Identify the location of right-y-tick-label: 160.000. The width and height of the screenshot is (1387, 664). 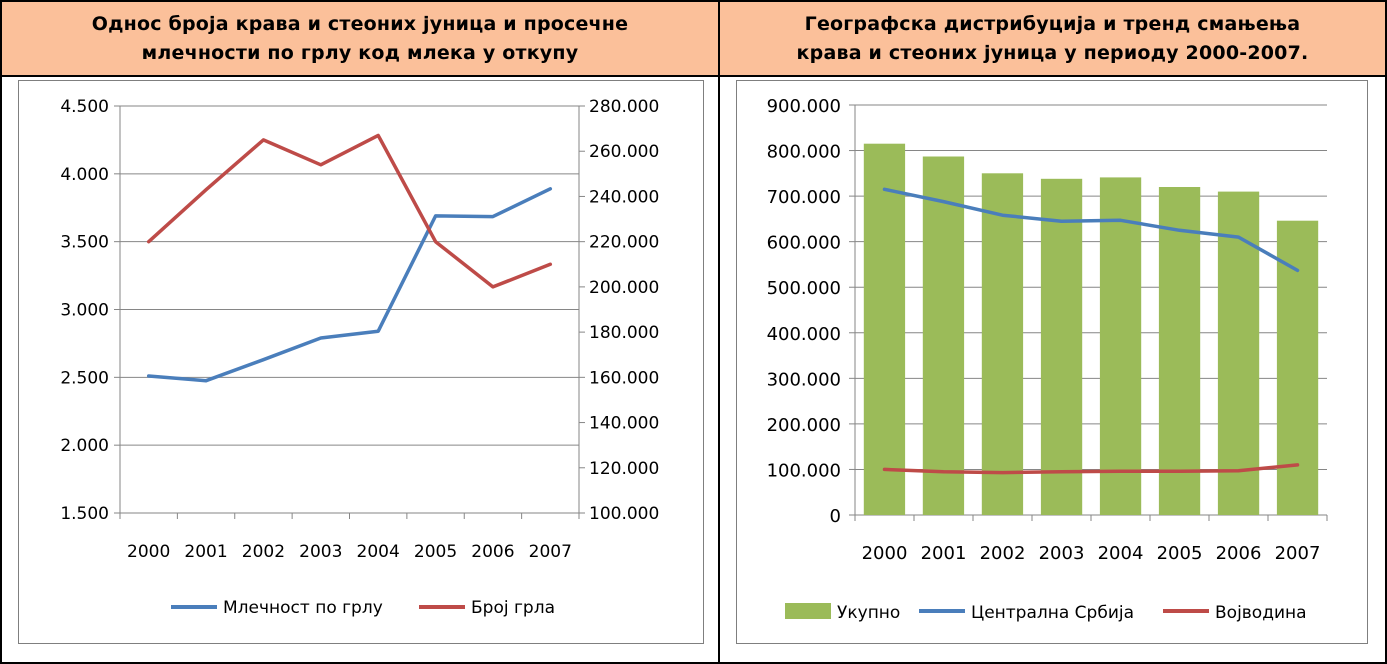
(624, 378).